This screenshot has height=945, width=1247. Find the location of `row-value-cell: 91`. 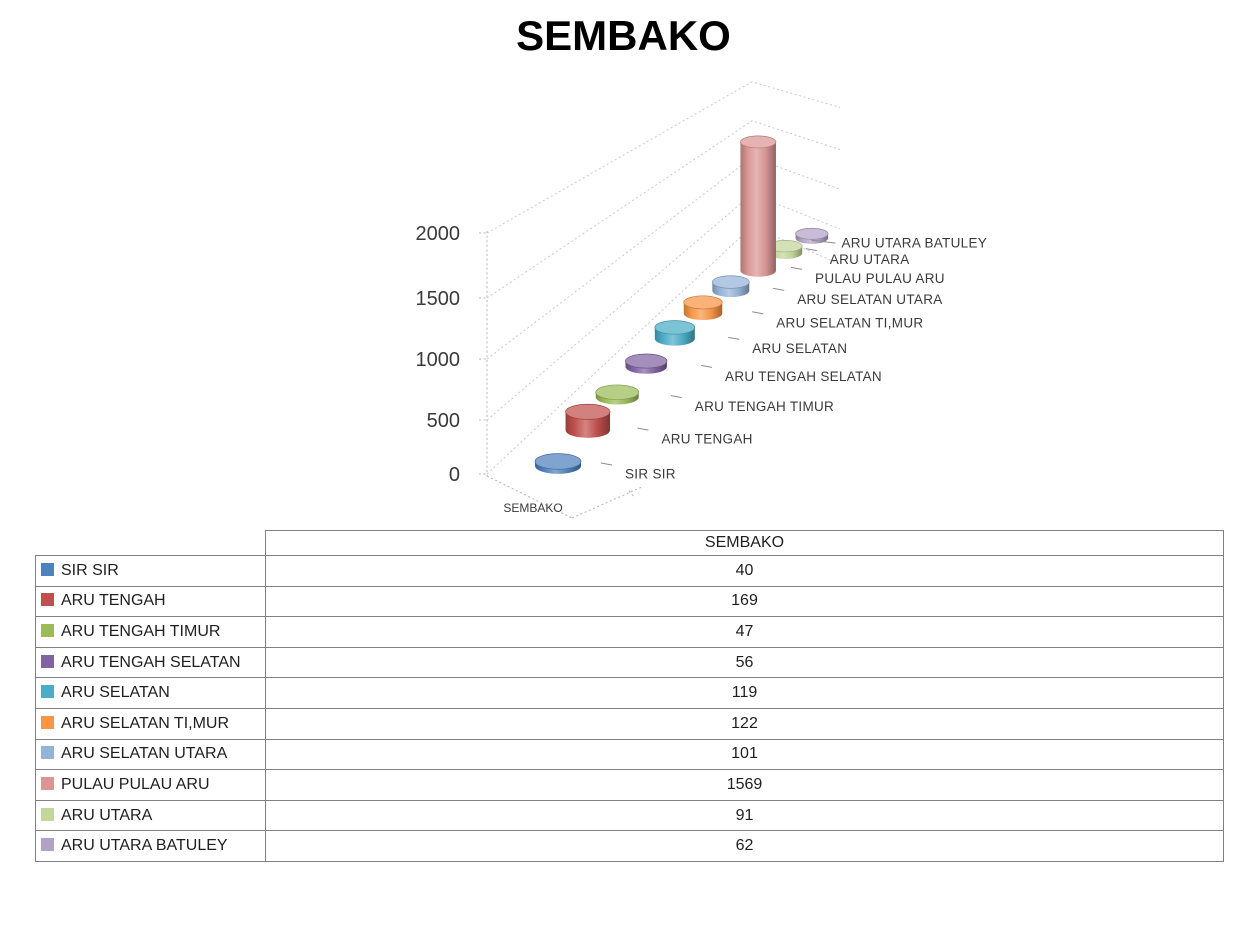

row-value-cell: 91 is located at coordinates (744, 815).